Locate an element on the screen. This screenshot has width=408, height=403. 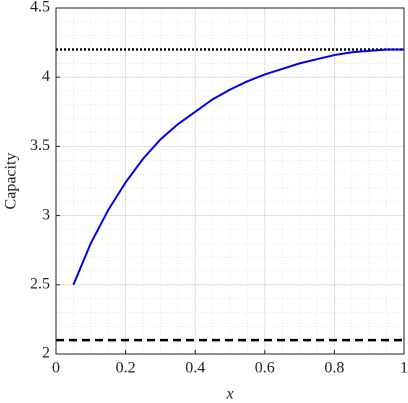
y-tick-label: 3.5 is located at coordinates (40, 145).